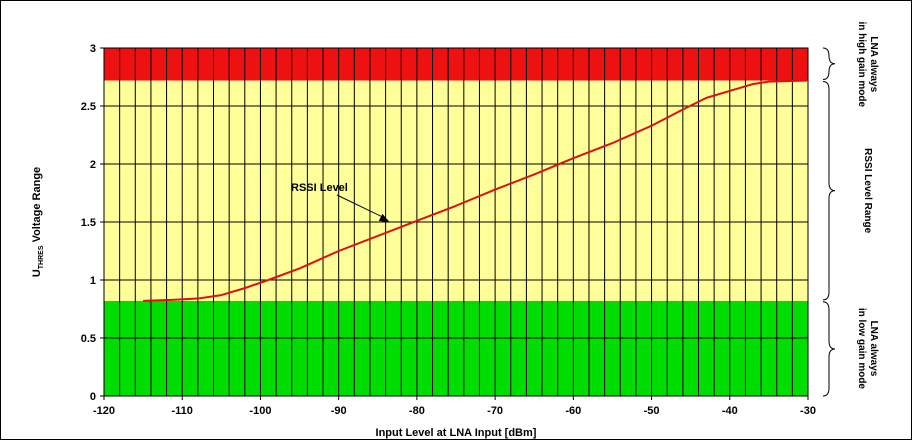  What do you see at coordinates (319, 188) in the screenshot?
I see `annotation-label: RSSI Level` at bounding box center [319, 188].